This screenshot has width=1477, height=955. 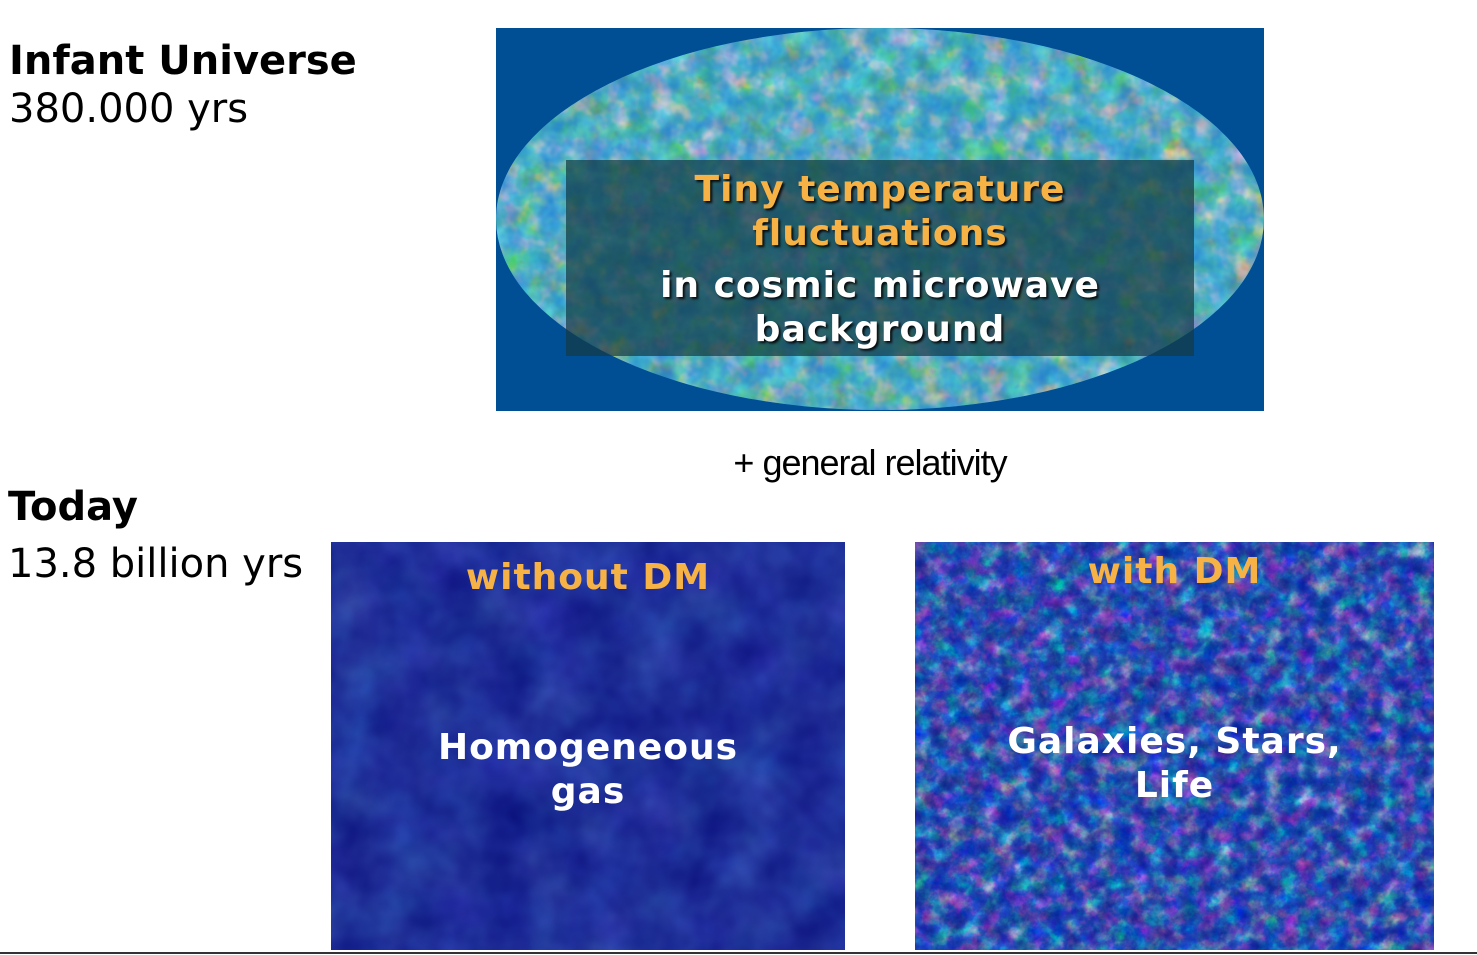 What do you see at coordinates (588, 577) in the screenshot?
I see `without-dm-heading: without DM` at bounding box center [588, 577].